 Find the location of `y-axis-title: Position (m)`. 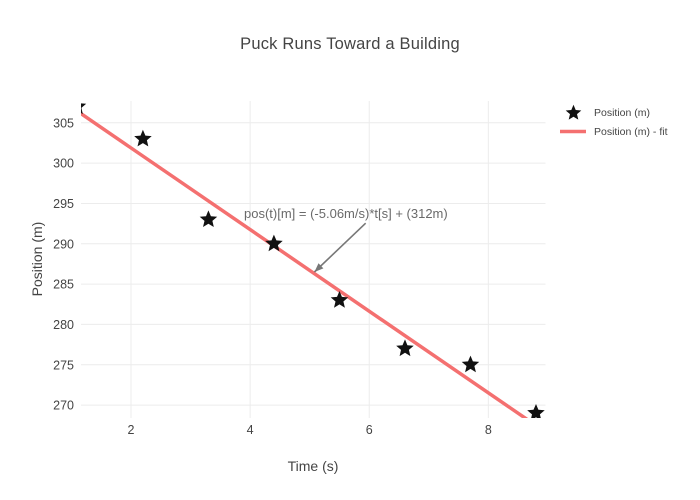

y-axis-title: Position (m) is located at coordinates (37, 259).